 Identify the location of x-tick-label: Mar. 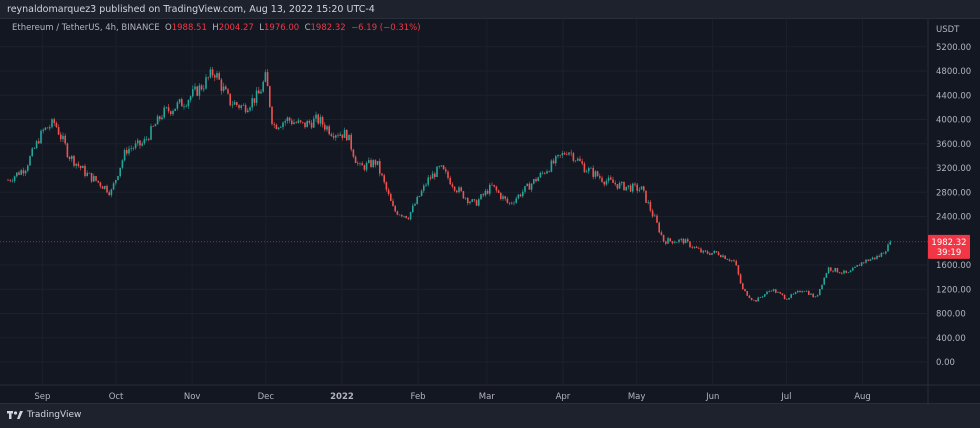
(487, 397).